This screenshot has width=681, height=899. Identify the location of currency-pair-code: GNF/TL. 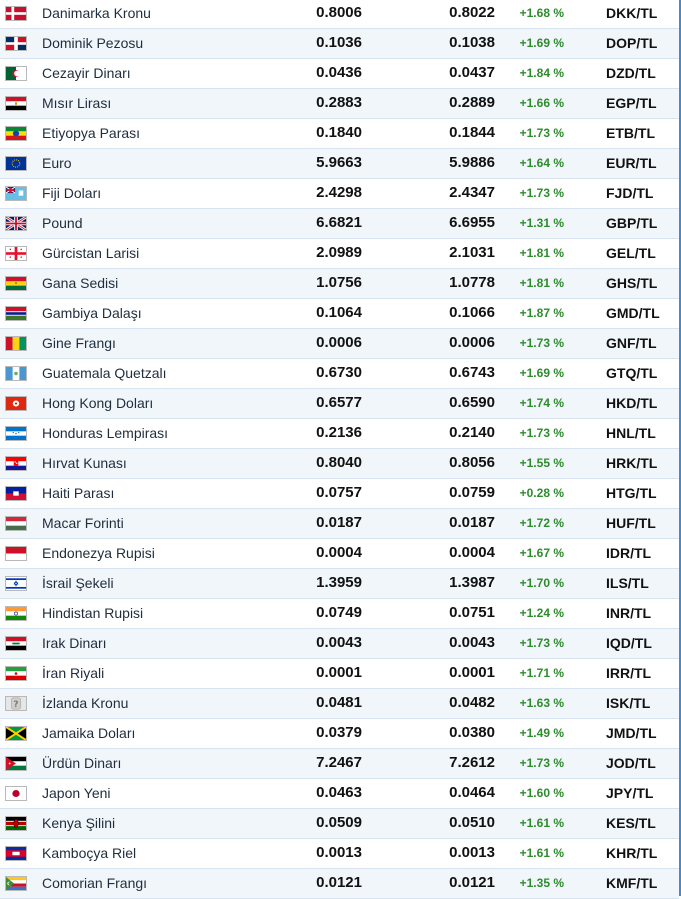
(631, 343).